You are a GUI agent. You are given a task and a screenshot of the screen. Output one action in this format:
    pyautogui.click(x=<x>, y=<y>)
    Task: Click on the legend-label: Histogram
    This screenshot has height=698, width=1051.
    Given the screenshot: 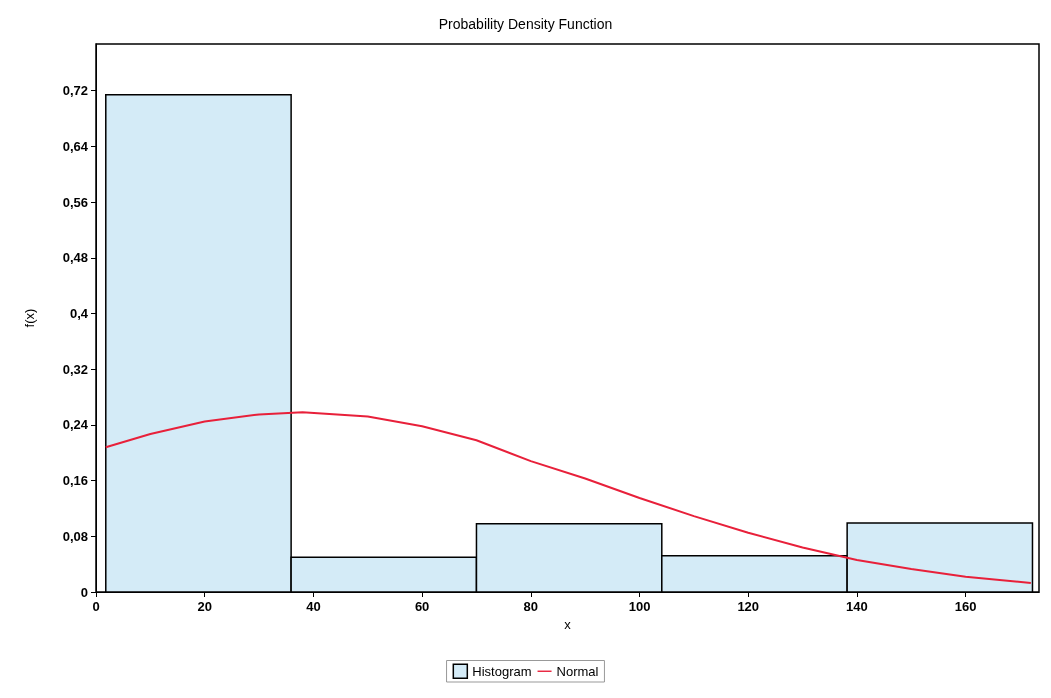 What is the action you would take?
    pyautogui.click(x=502, y=671)
    